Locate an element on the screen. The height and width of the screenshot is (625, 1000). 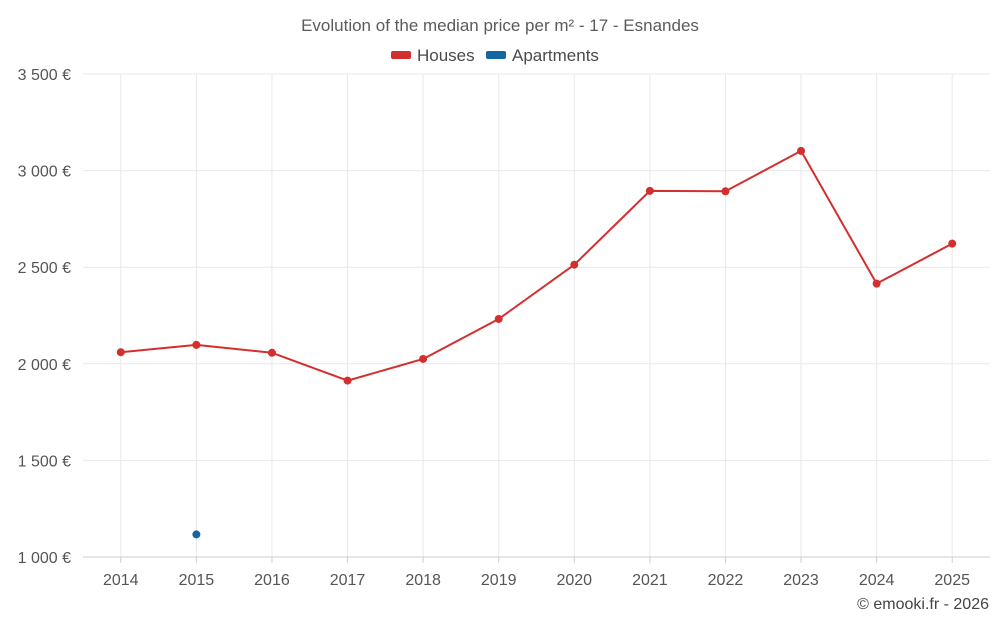
x-tick-label: 2018 is located at coordinates (423, 580).